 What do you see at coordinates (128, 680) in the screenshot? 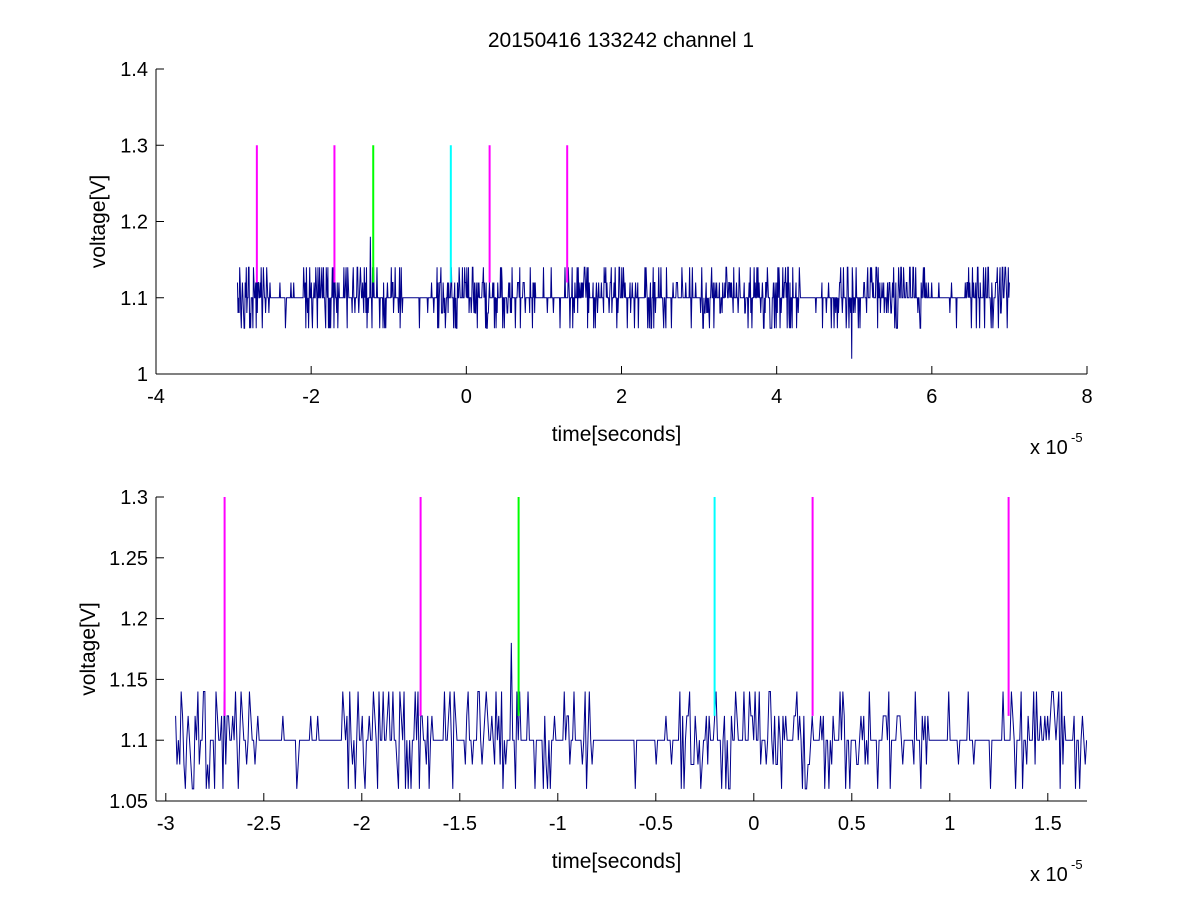
I see `y-tick-label: 1.15` at bounding box center [128, 680].